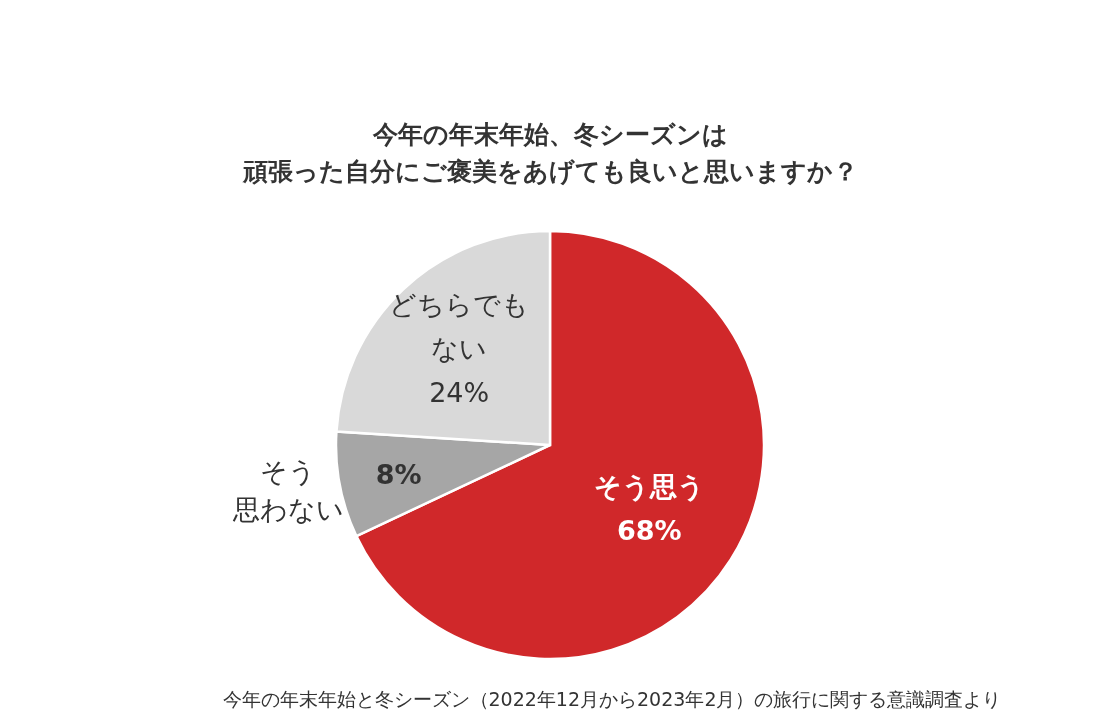 The height and width of the screenshot is (728, 1100). I want to click on slice-label: どちらでもない, so click(459, 327).